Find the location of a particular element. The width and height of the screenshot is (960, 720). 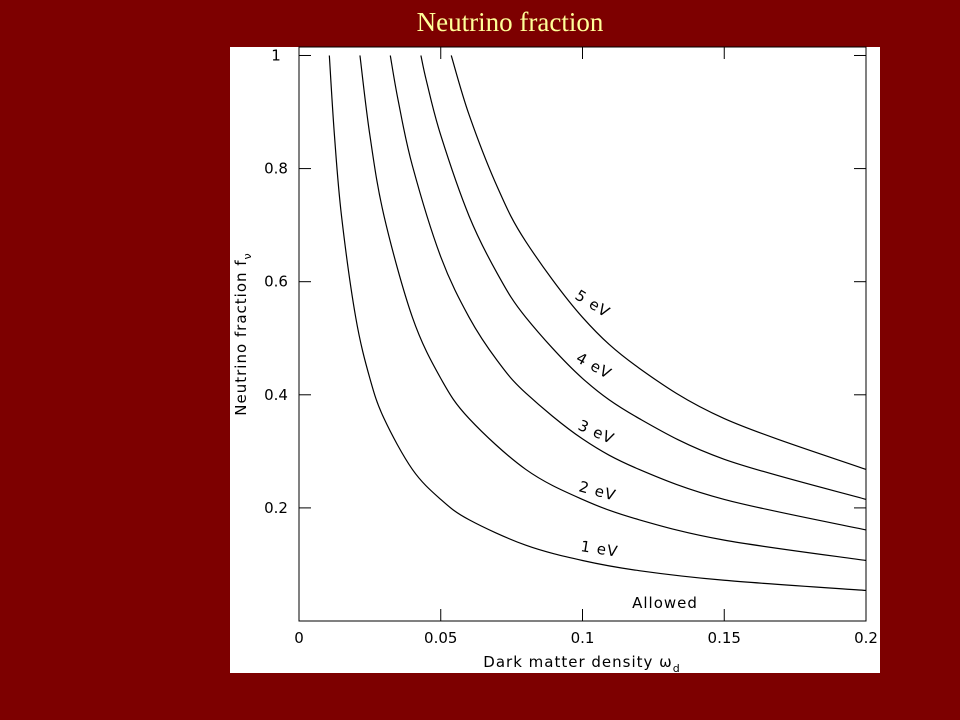

slide-title: Neutrino fraction is located at coordinates (510, 22).